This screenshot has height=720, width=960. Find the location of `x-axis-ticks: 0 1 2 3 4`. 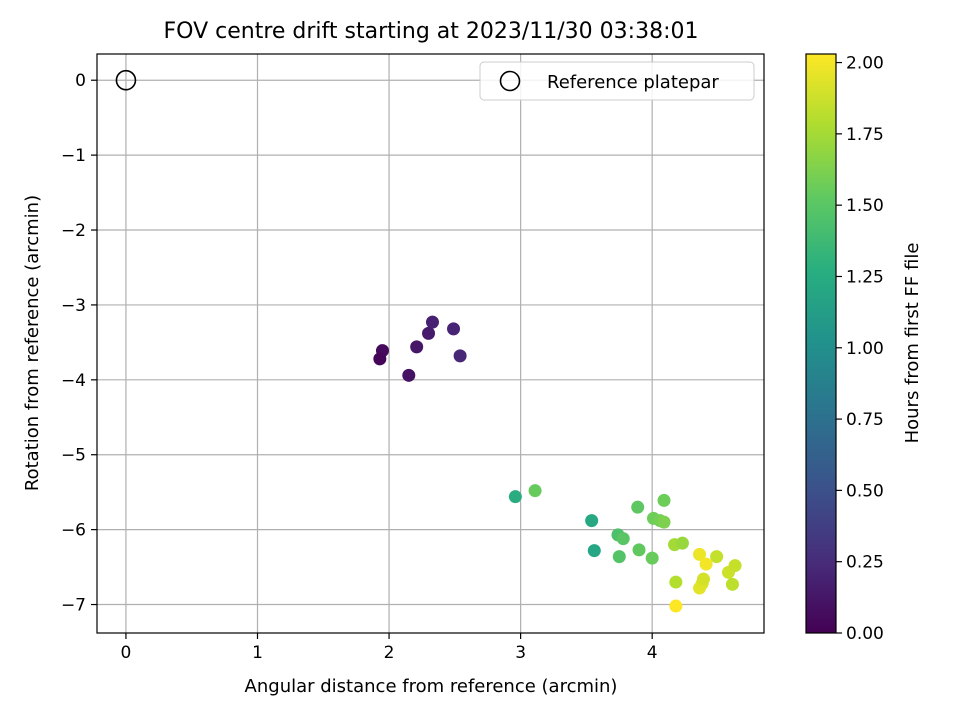

x-axis-ticks: 0 1 2 3 4 is located at coordinates (389, 648).